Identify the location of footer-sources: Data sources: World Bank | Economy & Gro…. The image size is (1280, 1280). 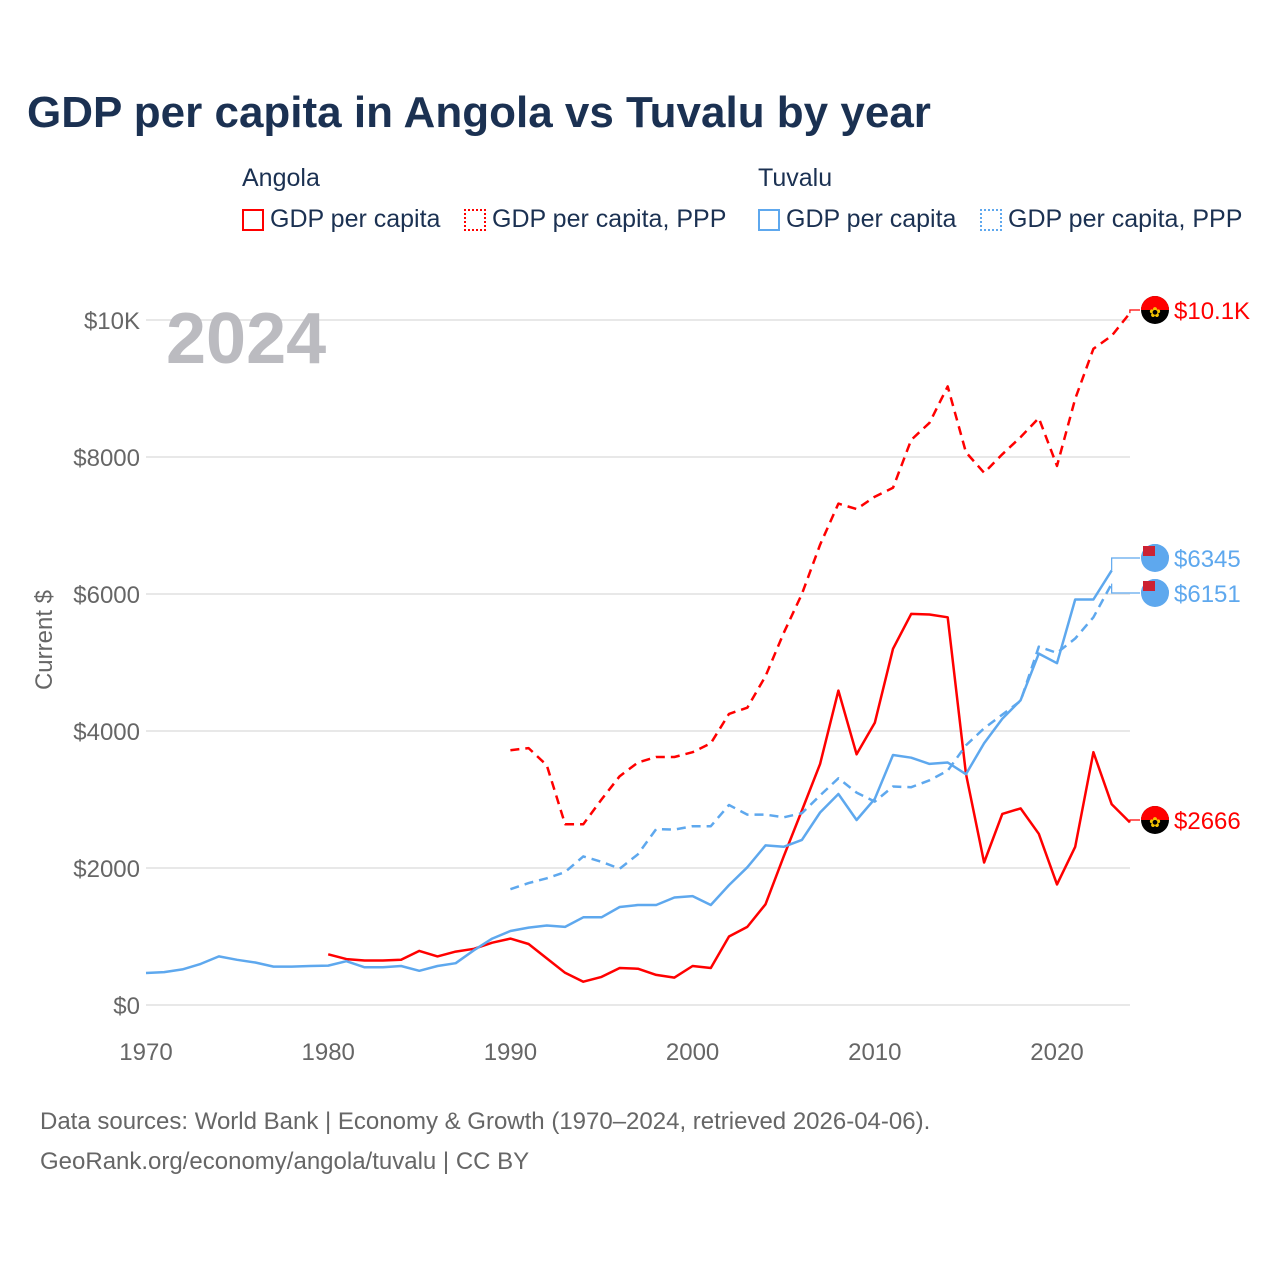
(485, 1121).